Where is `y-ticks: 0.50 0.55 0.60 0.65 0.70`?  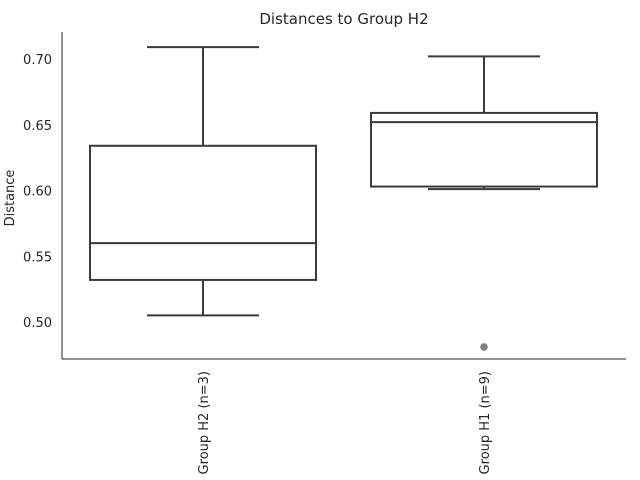 y-ticks: 0.50 0.55 0.60 0.65 0.70 is located at coordinates (37, 192).